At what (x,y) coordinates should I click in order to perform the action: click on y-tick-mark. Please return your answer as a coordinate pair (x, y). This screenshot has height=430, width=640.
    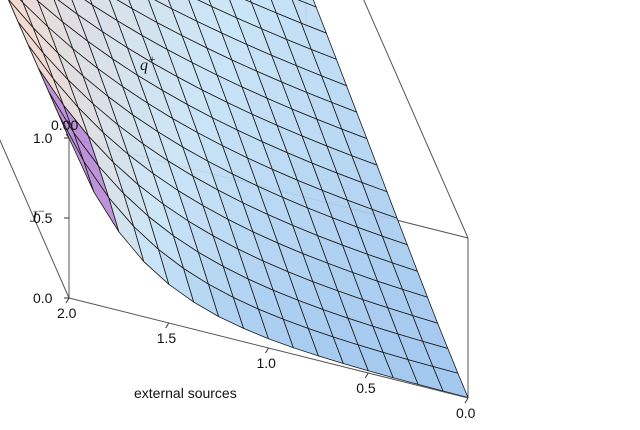
    Looking at the image, I should click on (67, 136).